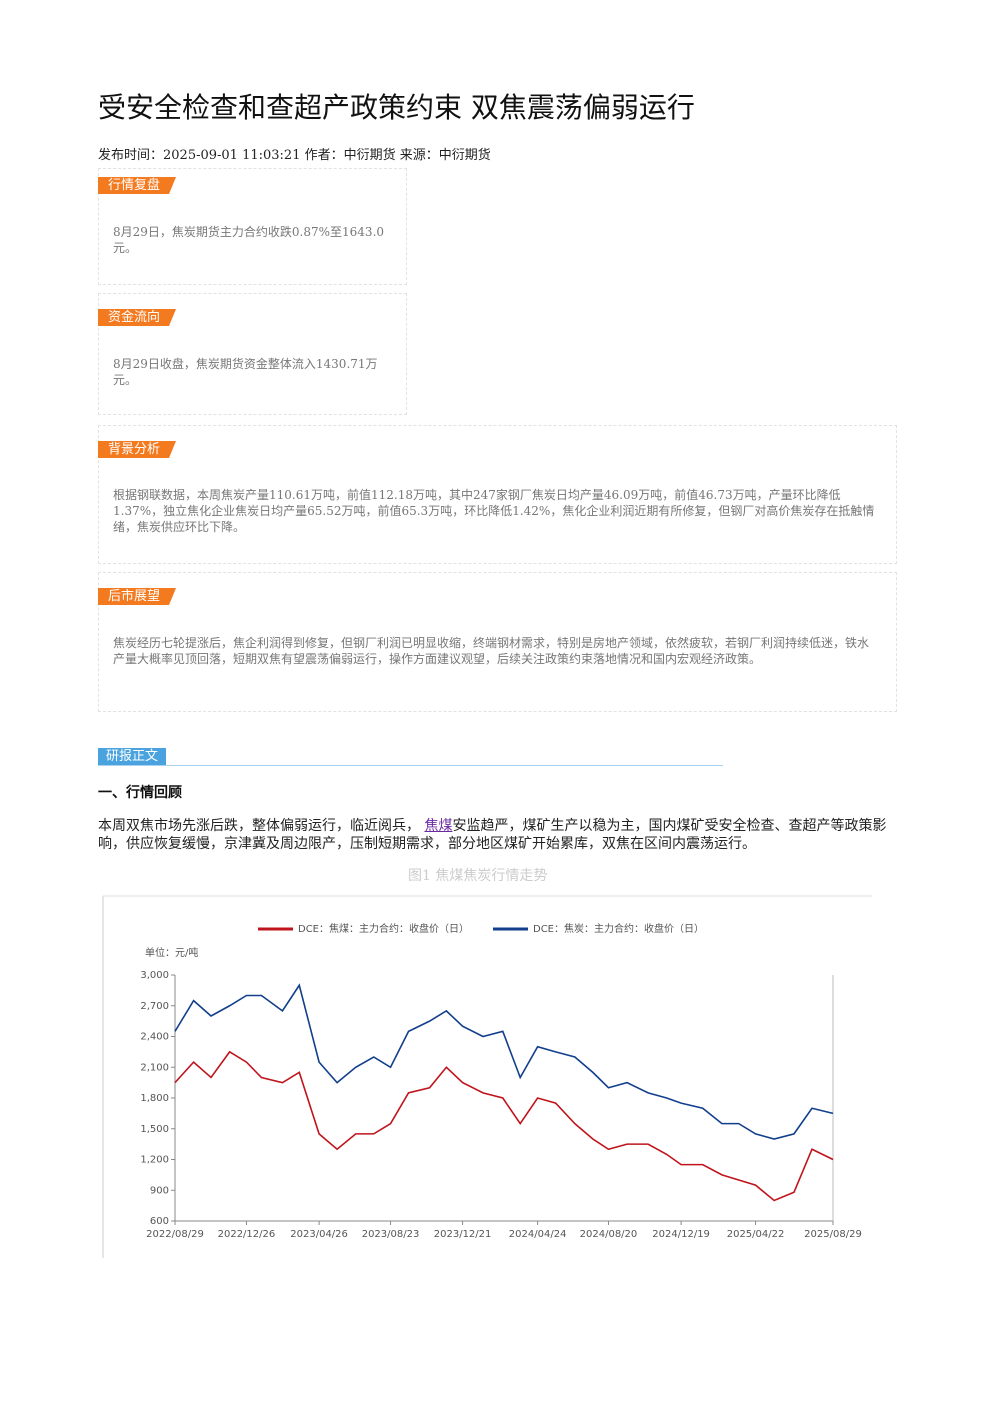 This screenshot has height=1403, width=992. Describe the element at coordinates (175, 1234) in the screenshot. I see `x-tick-label: 2022/08/29` at that location.